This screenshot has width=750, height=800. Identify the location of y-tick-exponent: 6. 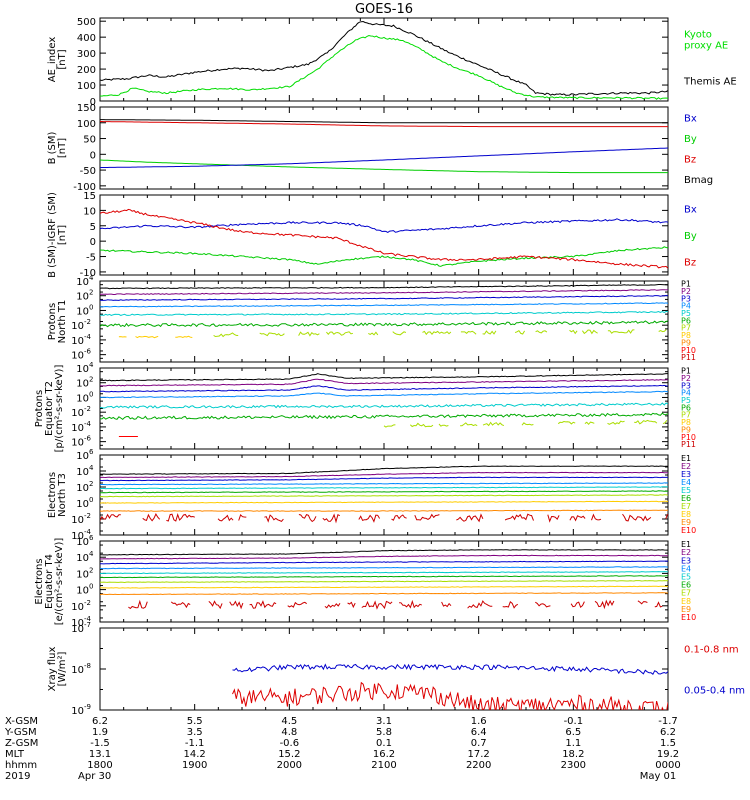
(91, 538).